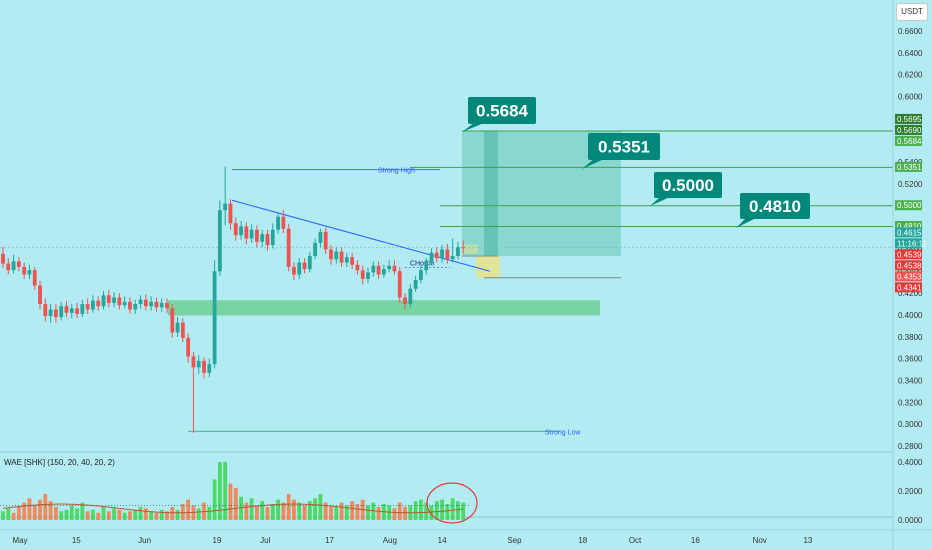  Describe the element at coordinates (910, 520) in the screenshot. I see `wae-tick-label: 0.0000` at that location.